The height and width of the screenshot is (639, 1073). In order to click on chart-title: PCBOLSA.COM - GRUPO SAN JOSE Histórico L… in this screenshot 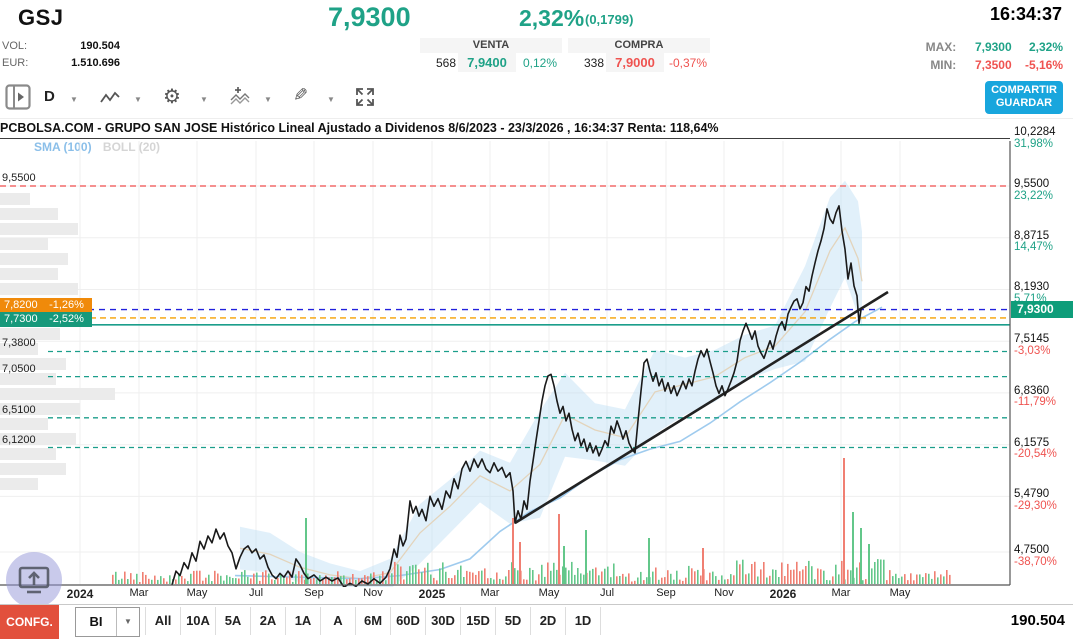, I will do `click(505, 129)`.